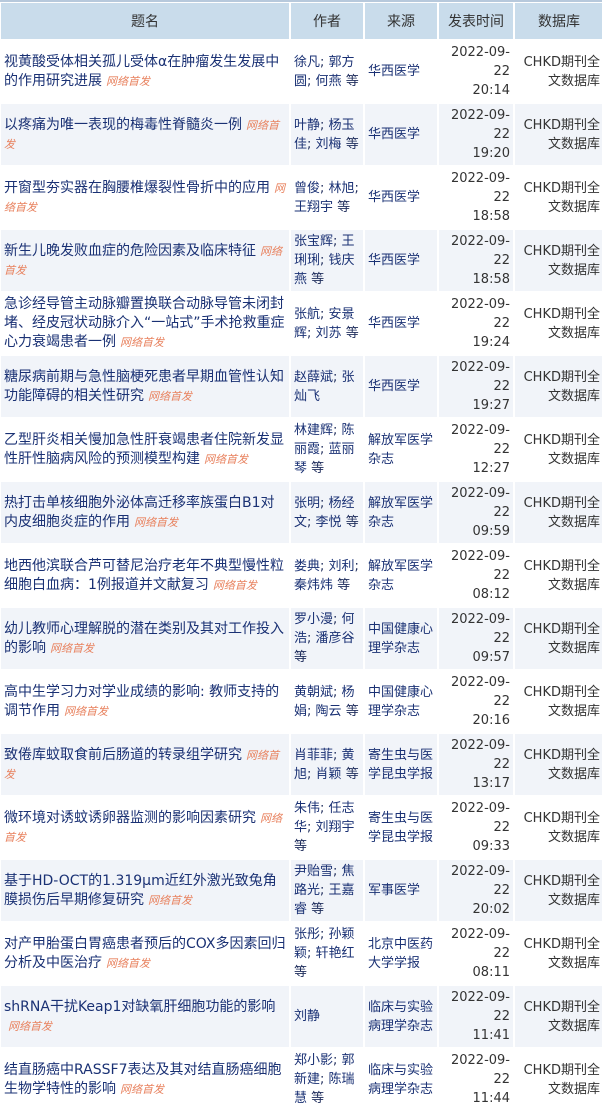 The image size is (602, 1112). Describe the element at coordinates (328, 774) in the screenshot. I see `author-link: 肖颖` at that location.